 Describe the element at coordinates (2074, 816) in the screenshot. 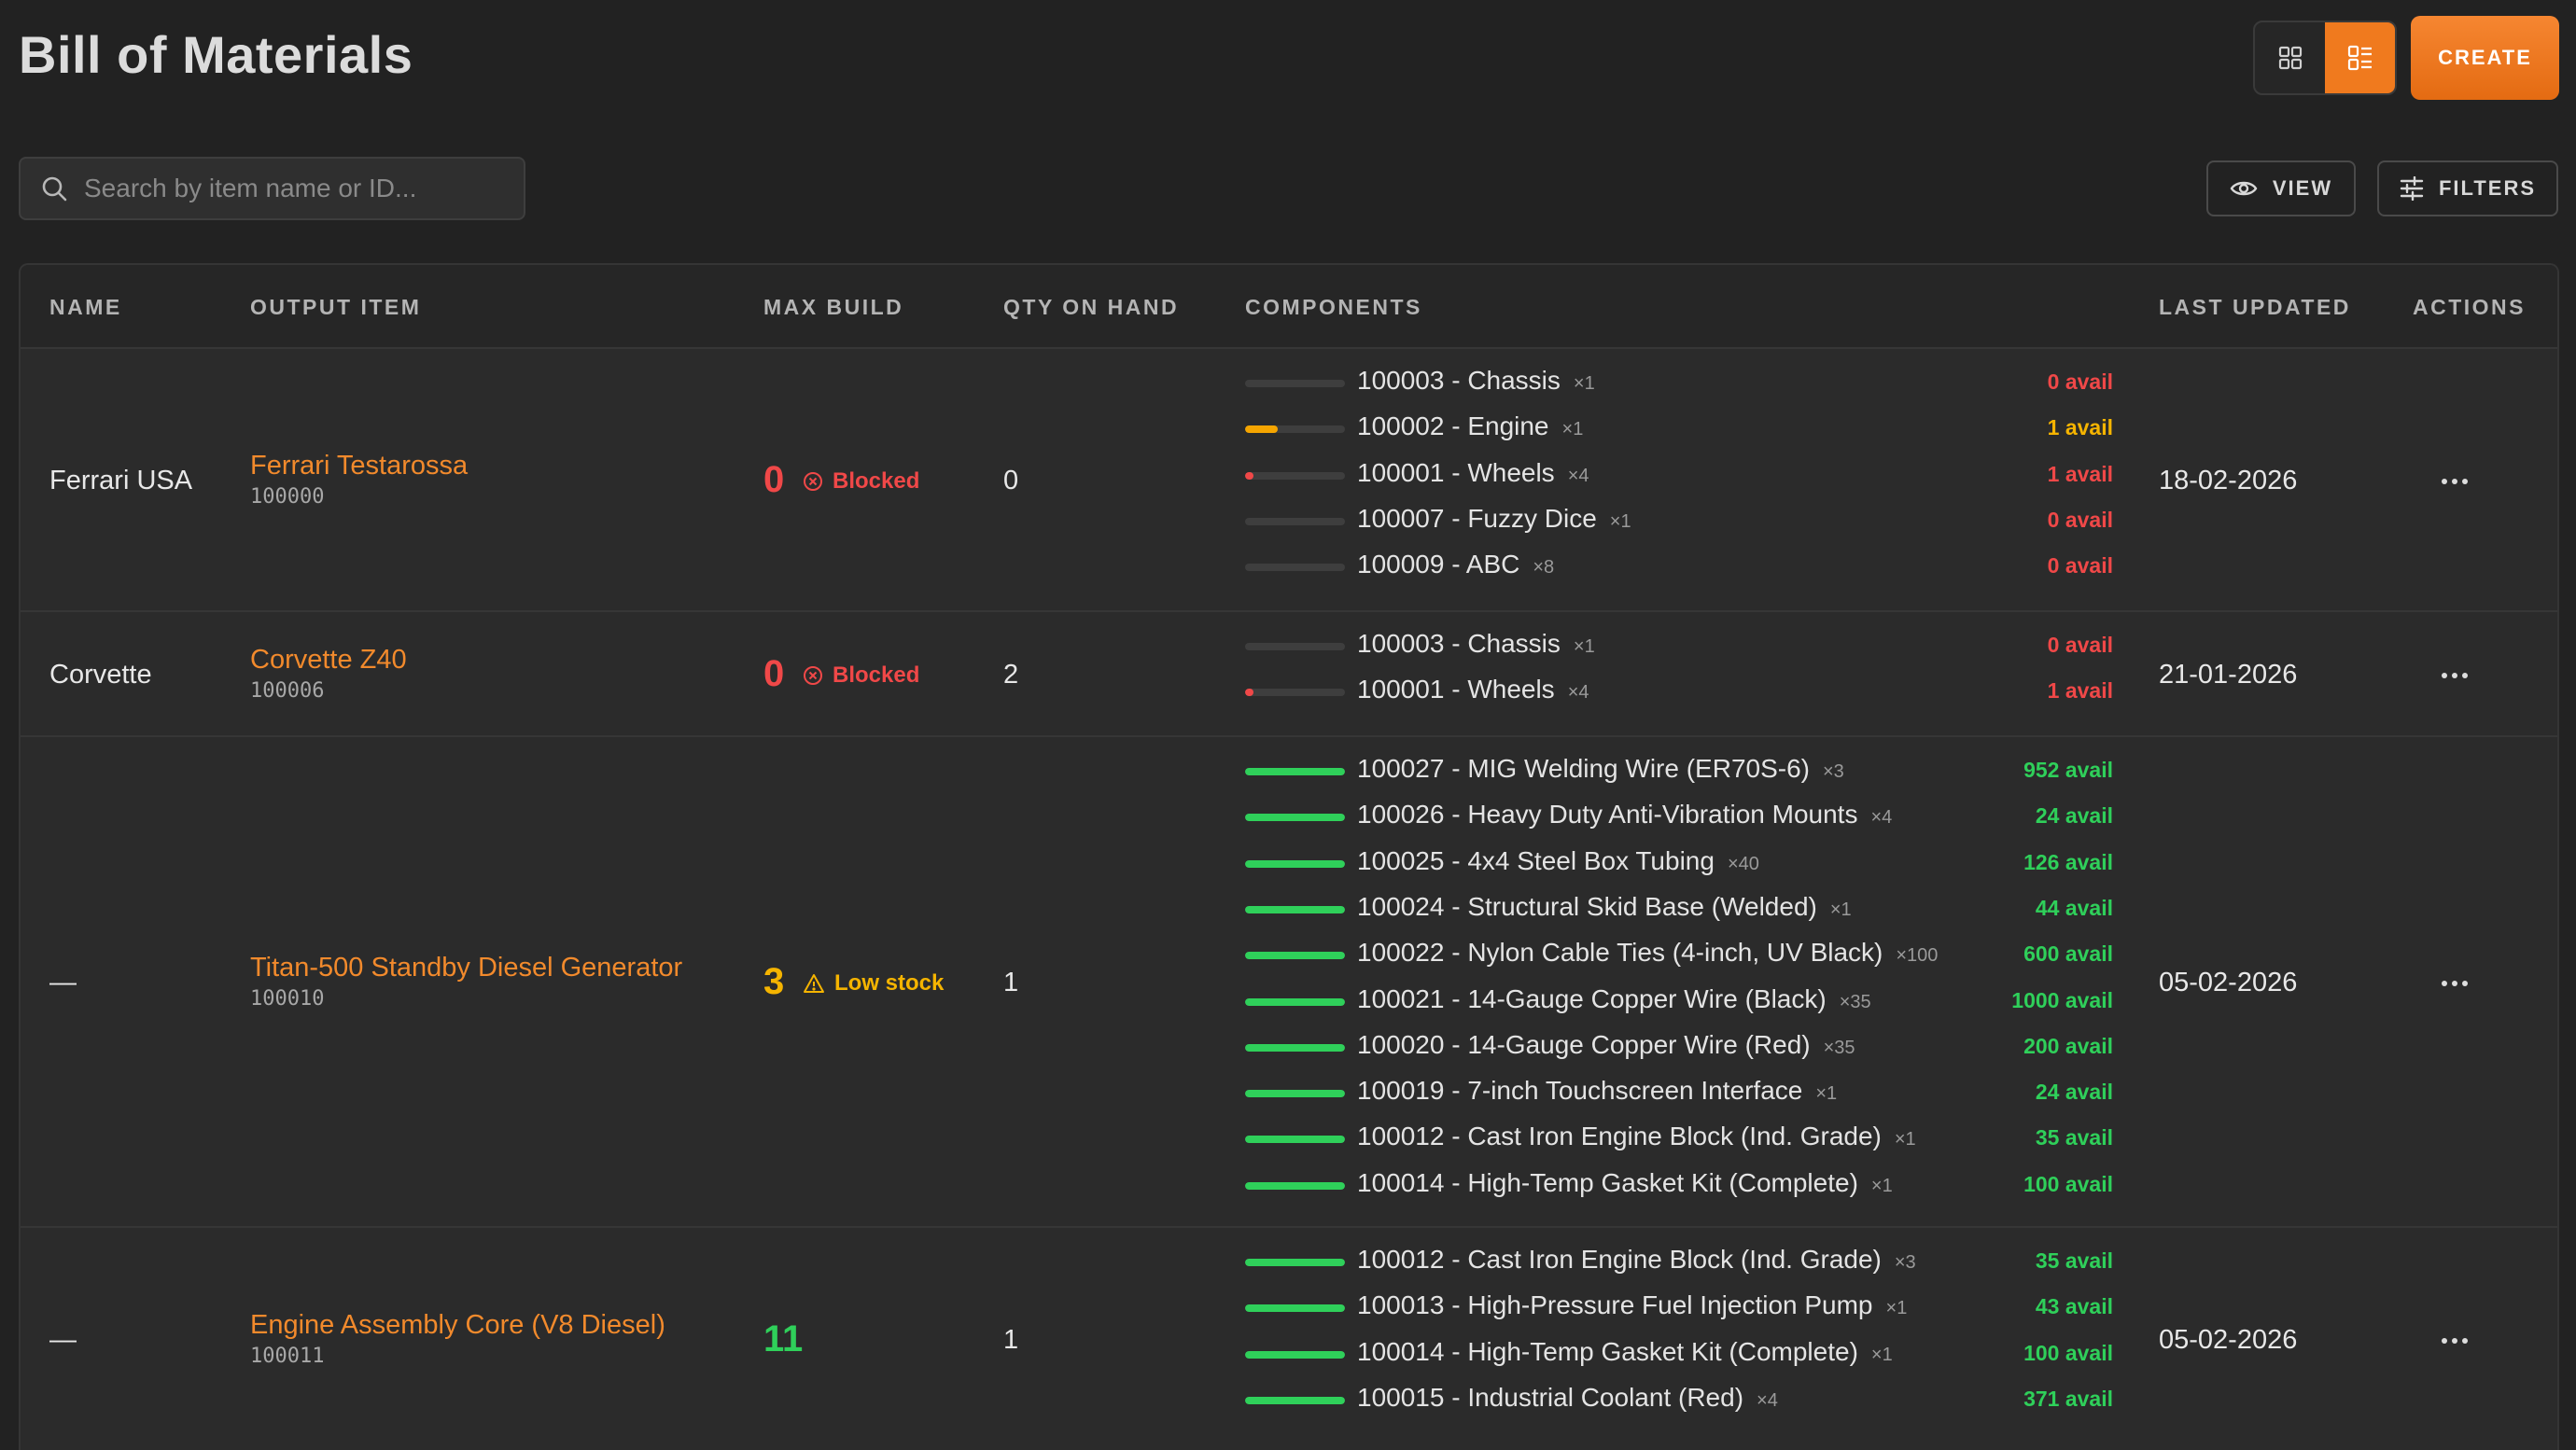

I see `component-availability: 24 avail` at that location.